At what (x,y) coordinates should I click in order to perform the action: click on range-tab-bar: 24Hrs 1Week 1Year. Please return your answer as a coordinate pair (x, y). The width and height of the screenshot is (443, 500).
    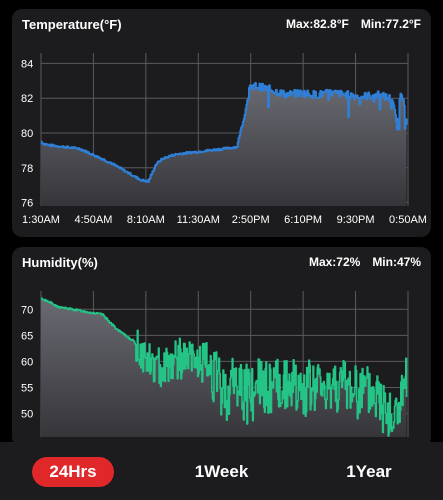
    Looking at the image, I should click on (221, 471).